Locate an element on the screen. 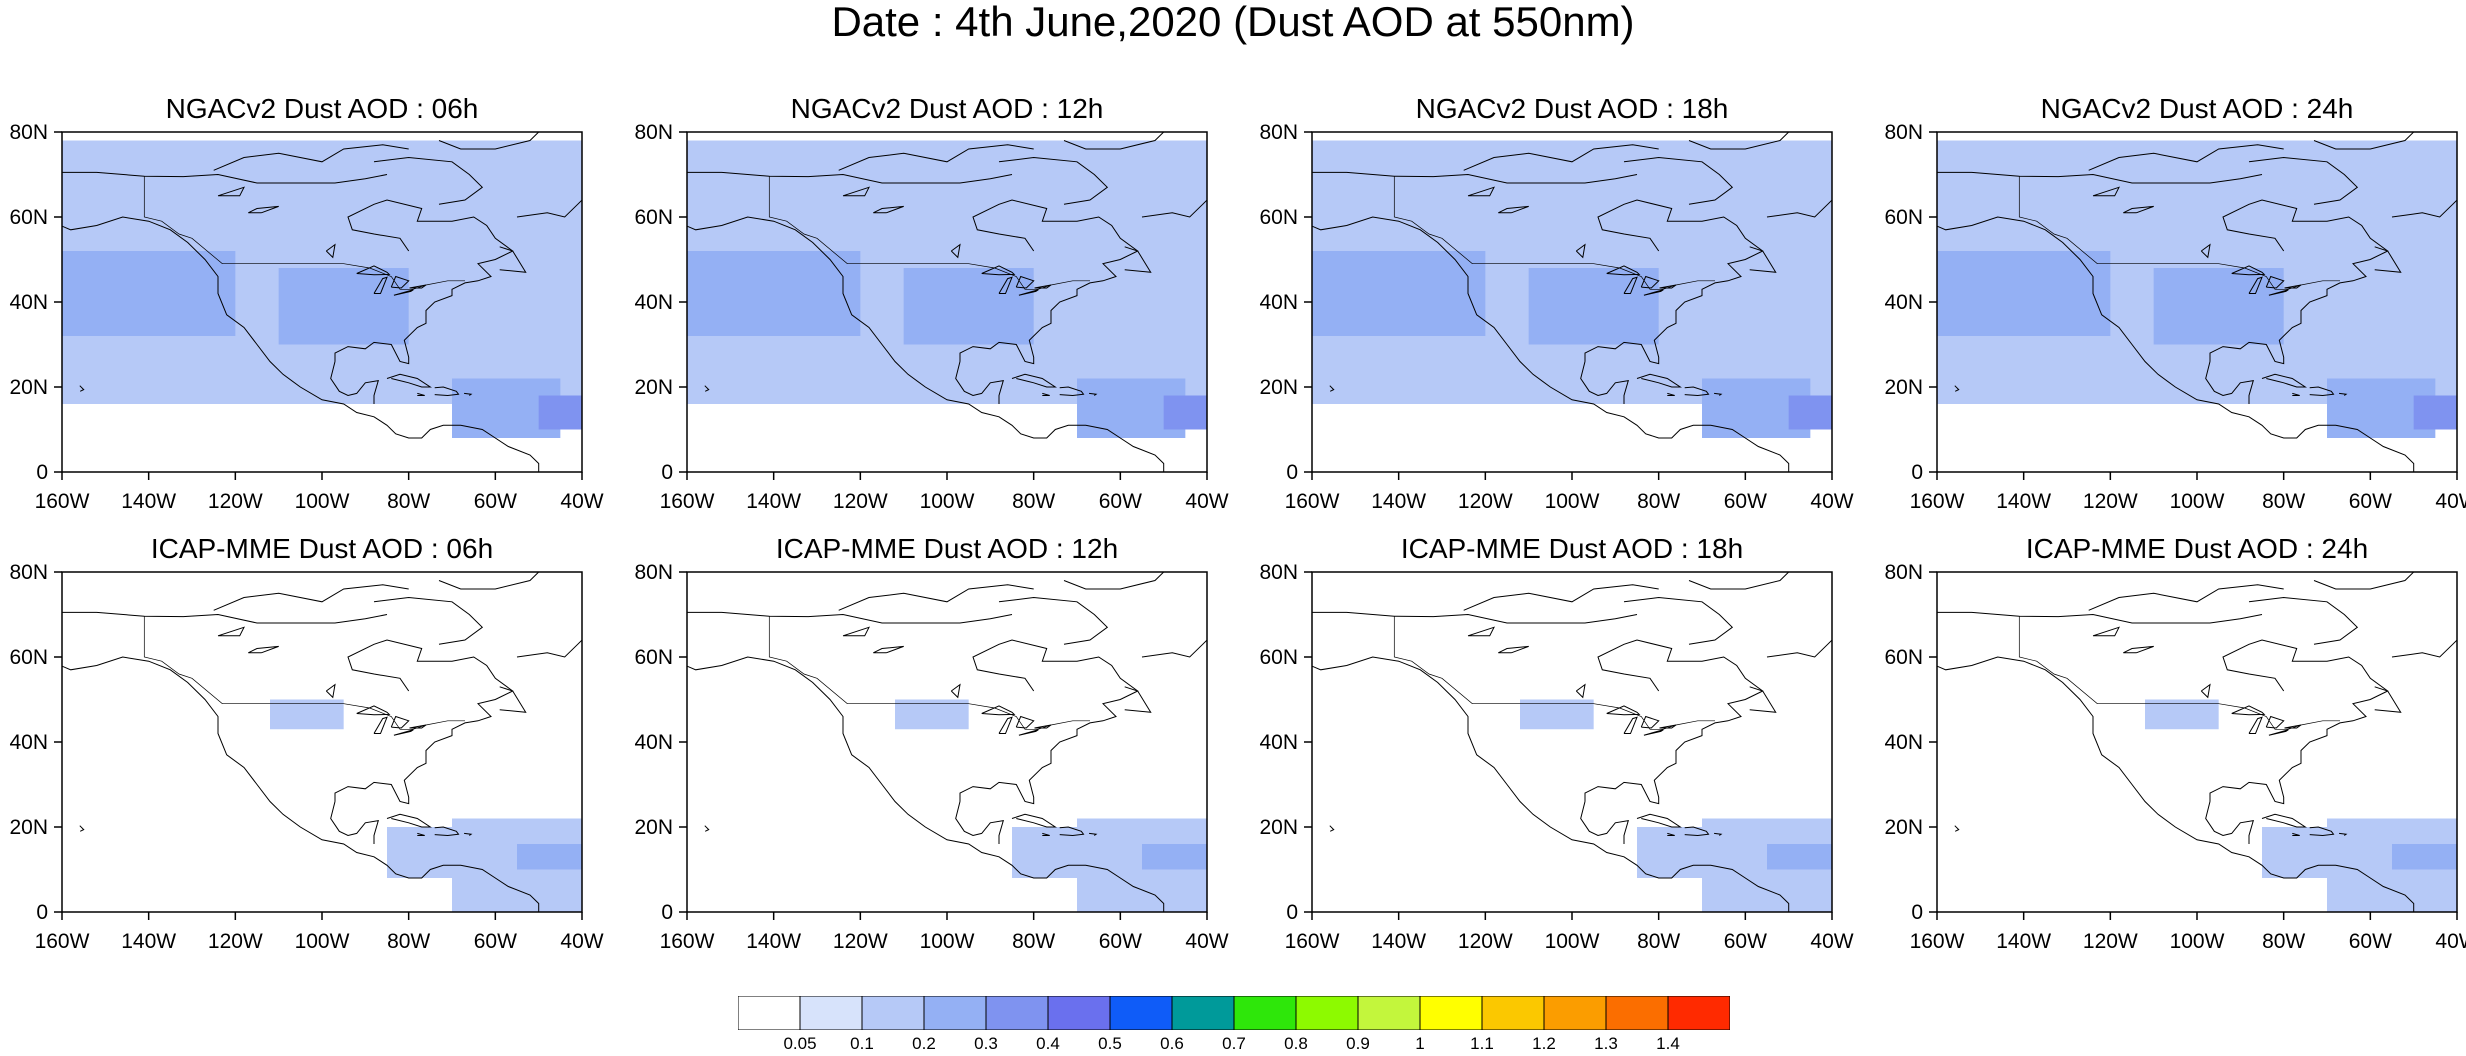  aod-field is located at coordinates (1572, 289).